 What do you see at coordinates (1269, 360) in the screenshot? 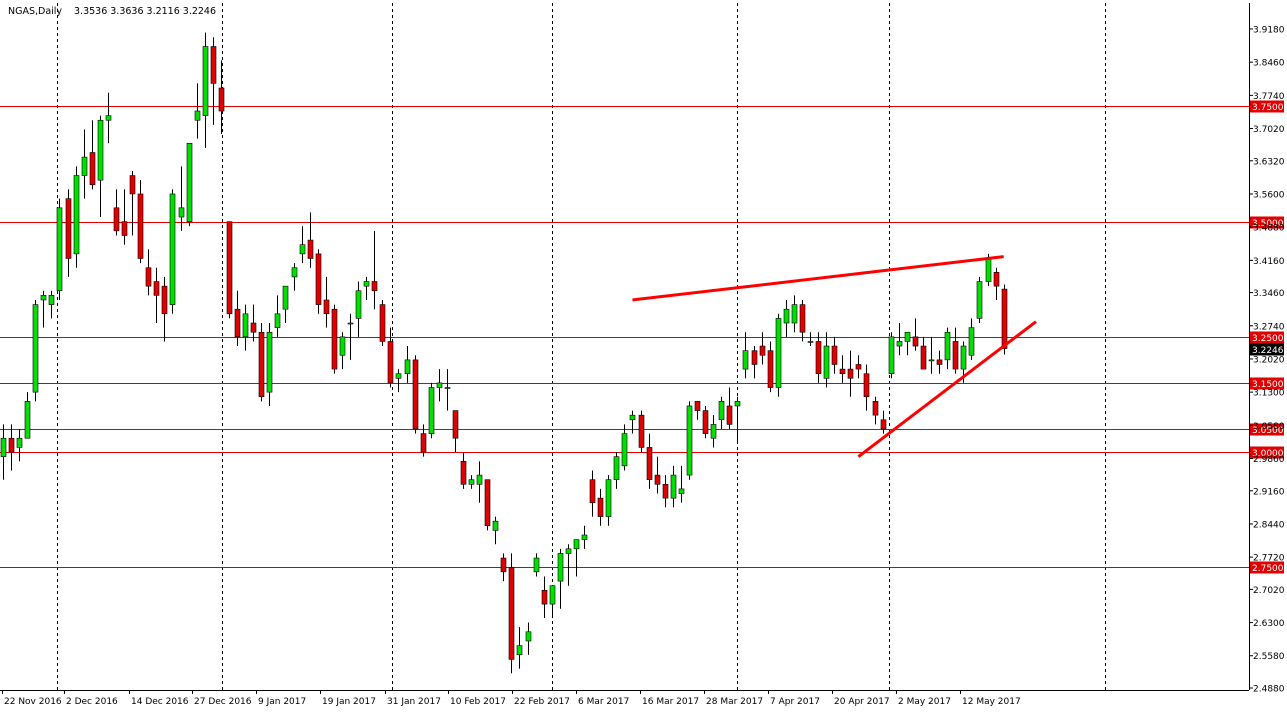
I see `y-tick-label: 3.2020` at bounding box center [1269, 360].